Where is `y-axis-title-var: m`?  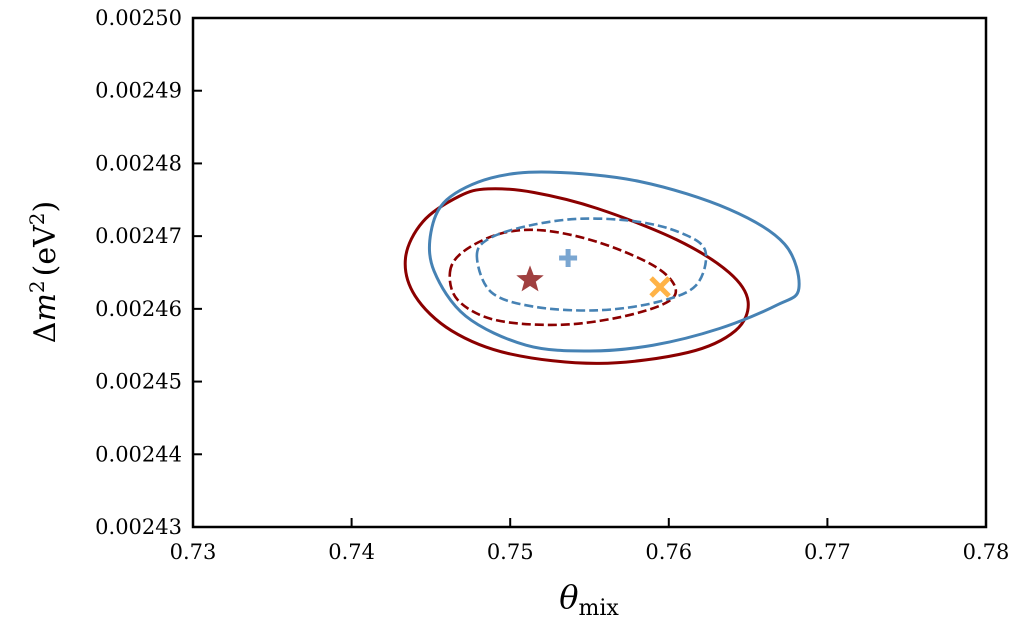
y-axis-title-var: m is located at coordinates (45, 307).